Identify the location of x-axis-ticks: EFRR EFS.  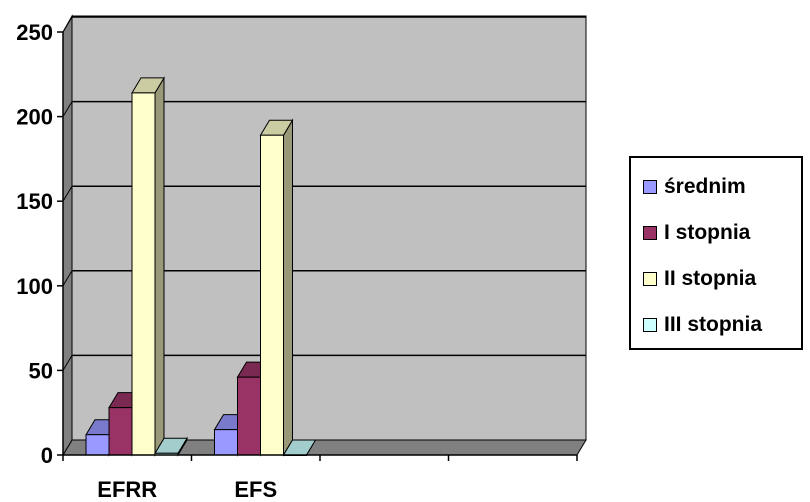
(320, 478).